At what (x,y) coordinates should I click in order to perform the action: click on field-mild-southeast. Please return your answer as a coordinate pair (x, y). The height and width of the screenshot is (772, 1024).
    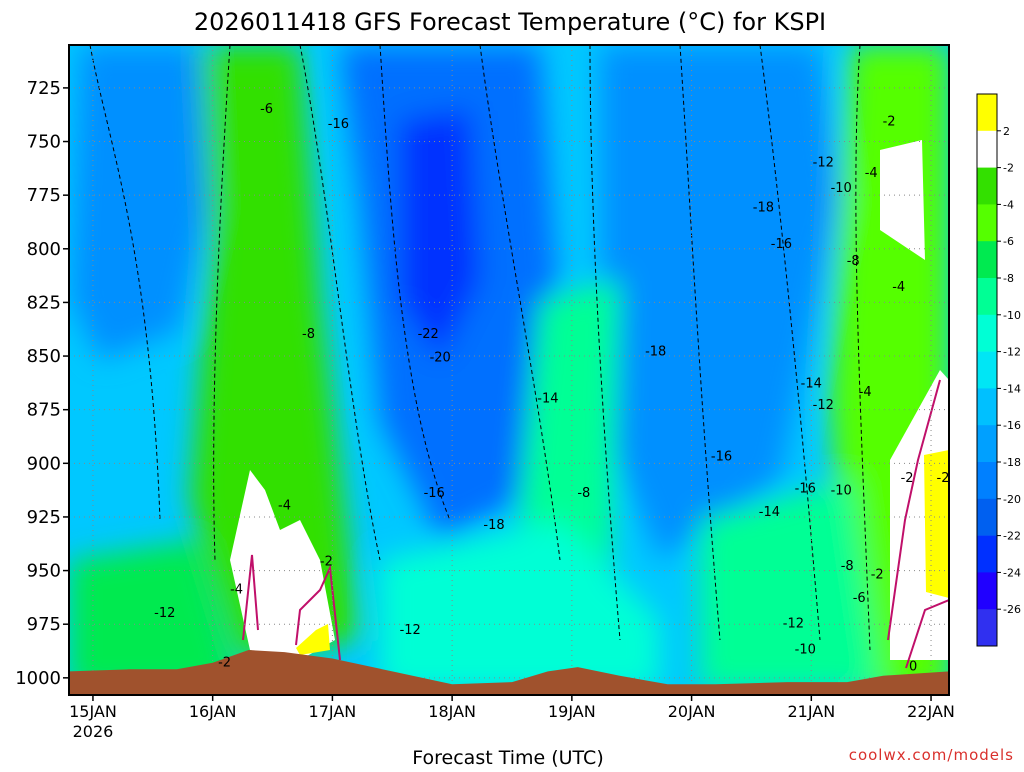
    Looking at the image, I should click on (790, 585).